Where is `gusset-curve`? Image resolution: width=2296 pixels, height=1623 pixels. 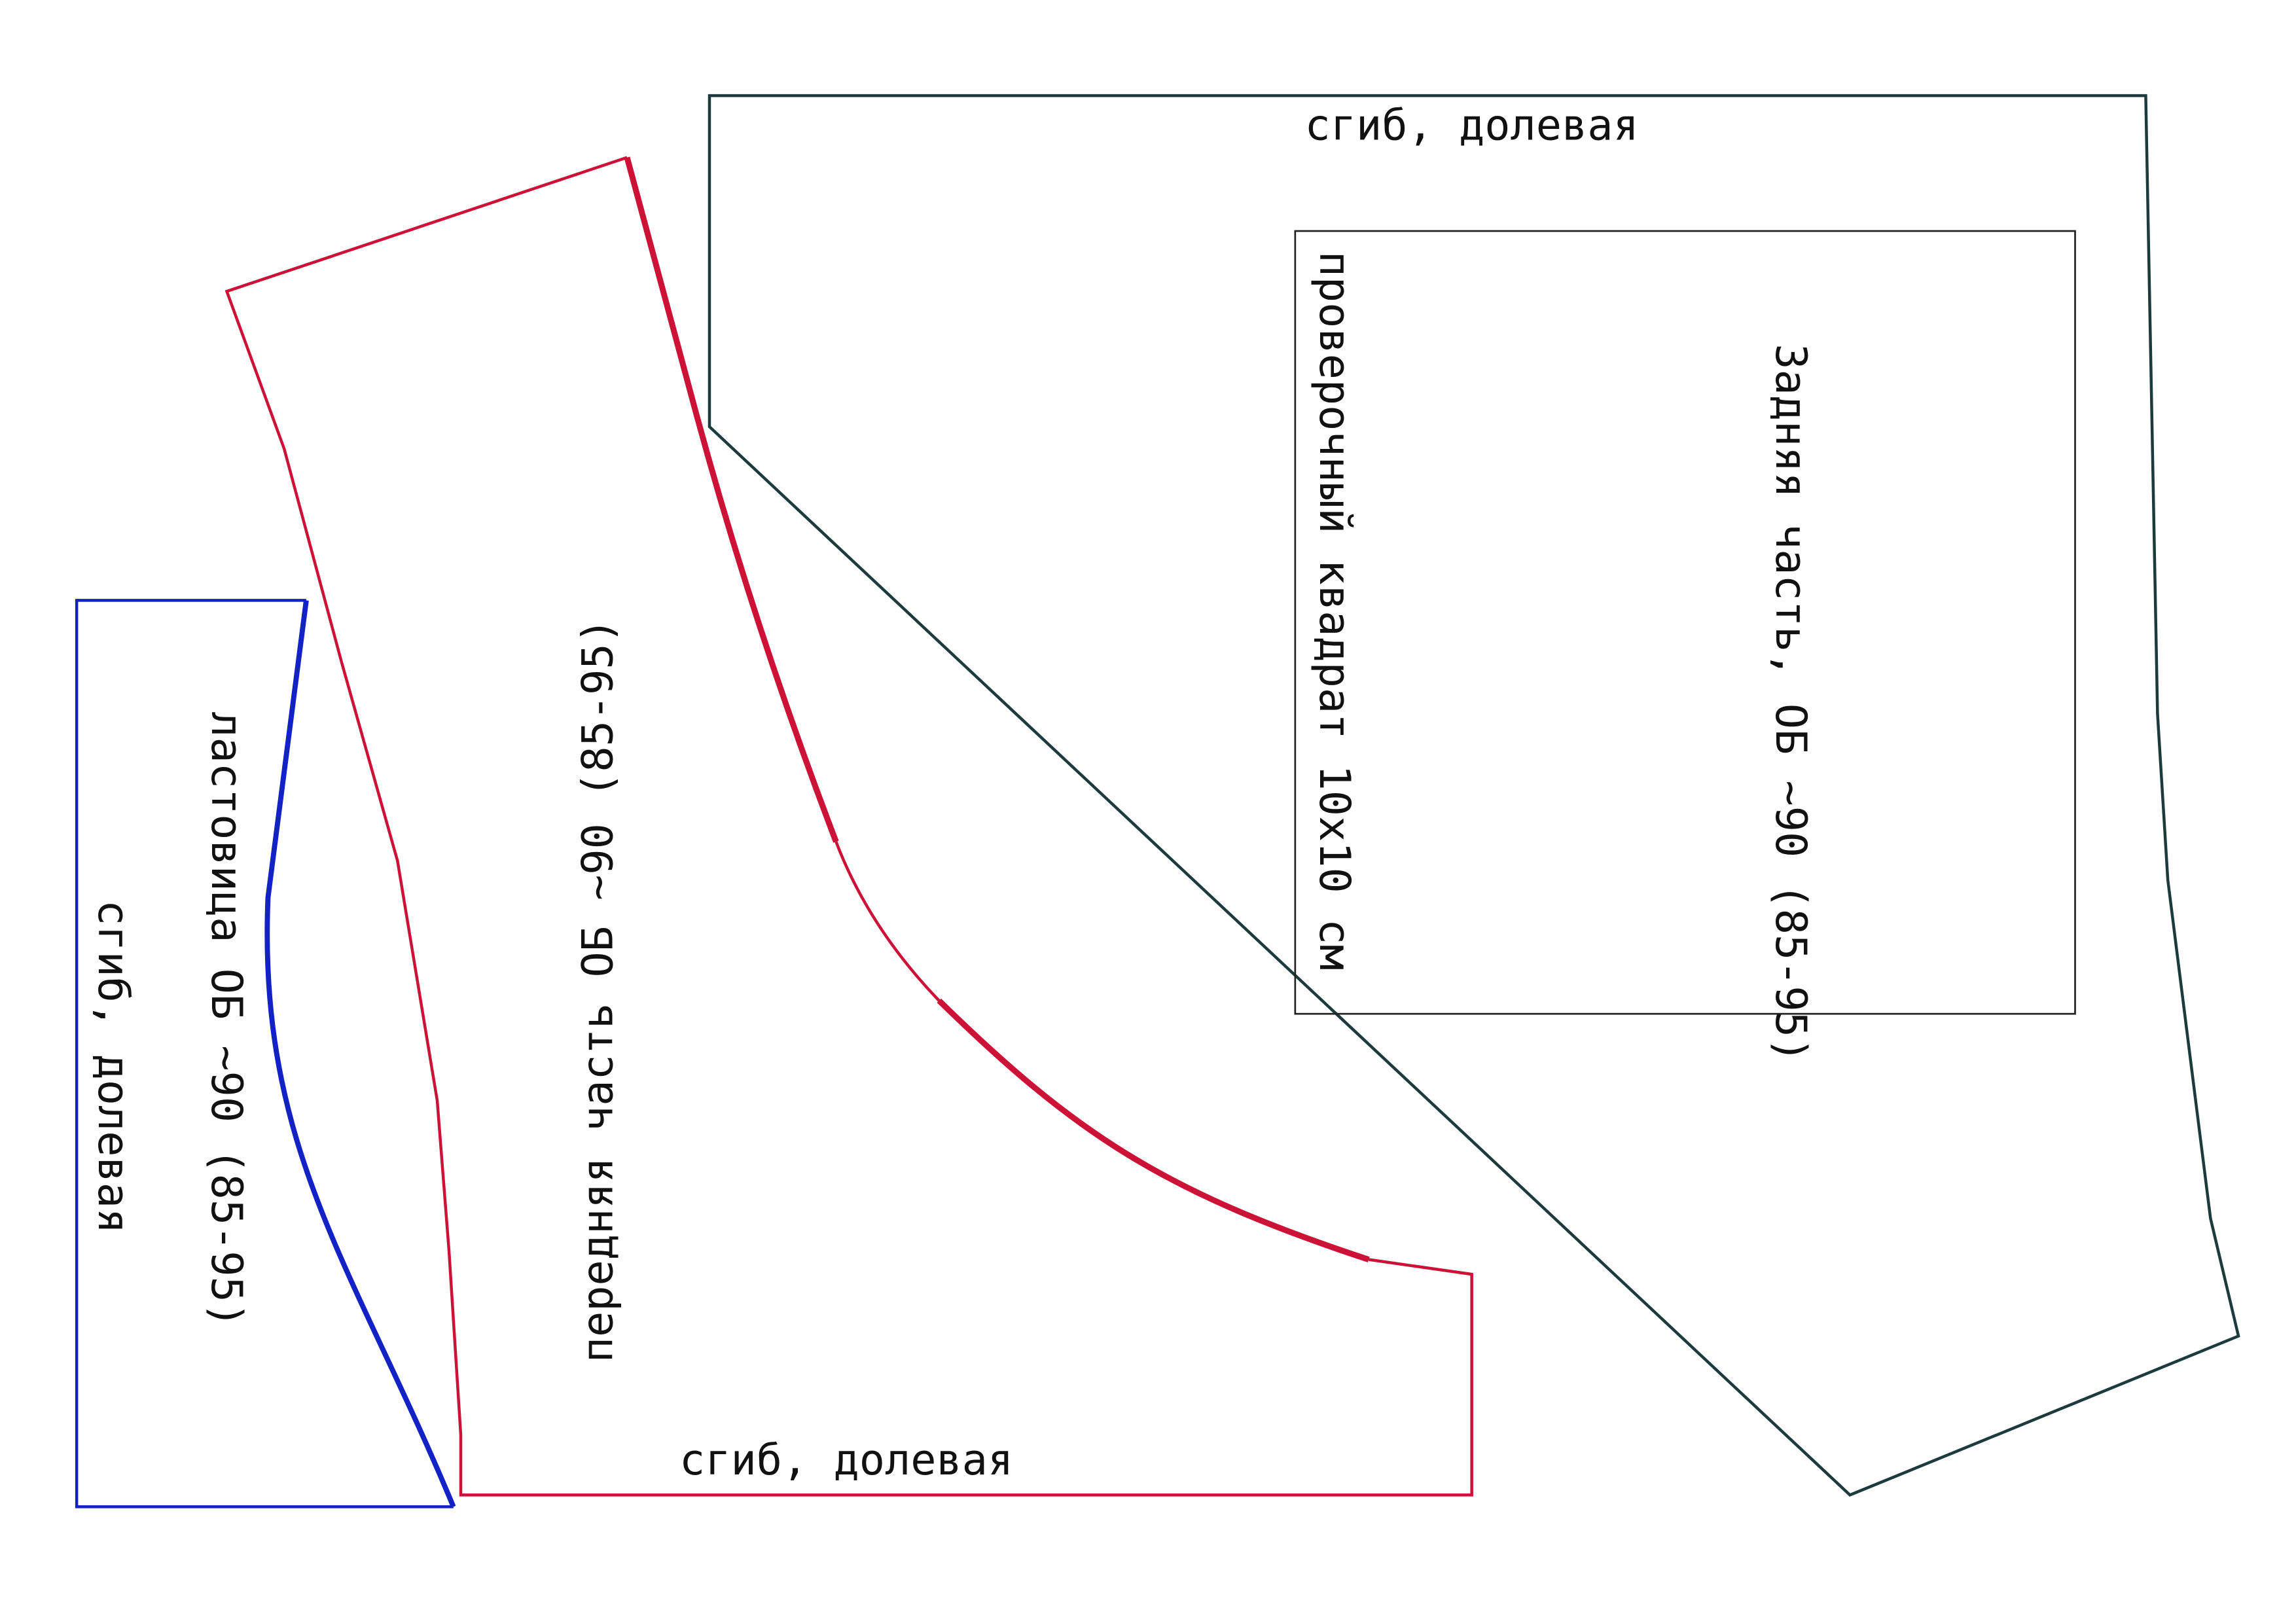 gusset-curve is located at coordinates (360, 1053).